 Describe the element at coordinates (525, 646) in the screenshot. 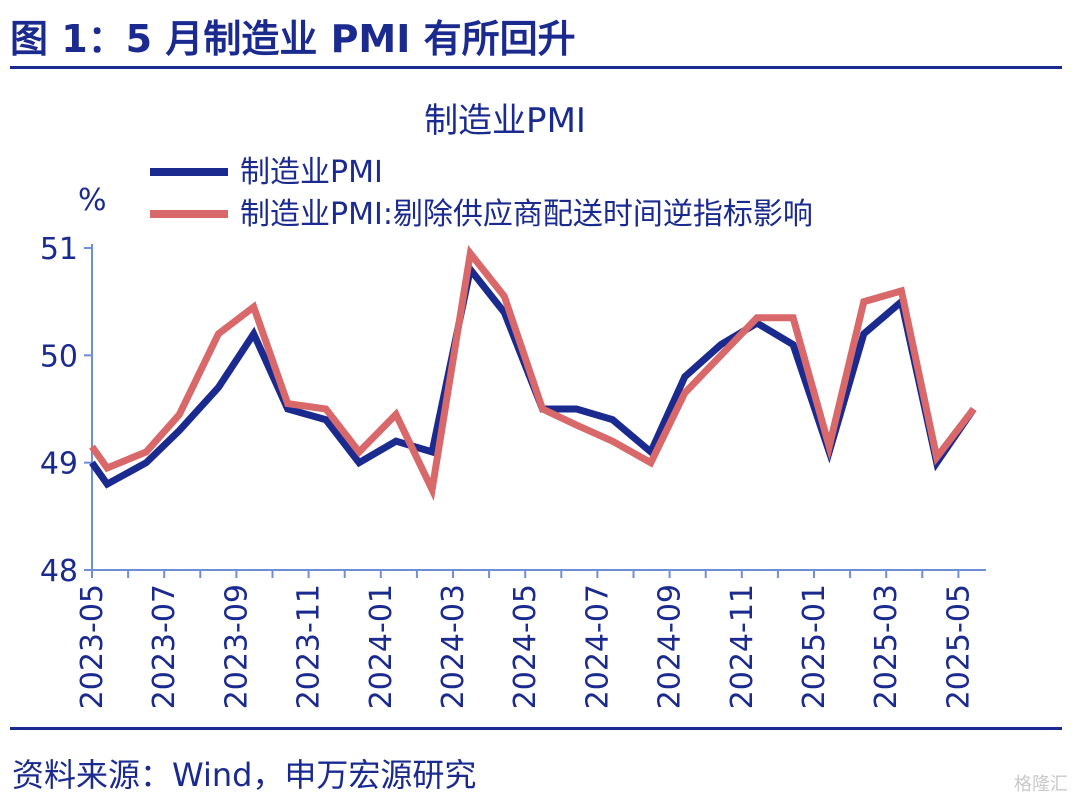

I see `x-tick-label: 2024-05` at that location.